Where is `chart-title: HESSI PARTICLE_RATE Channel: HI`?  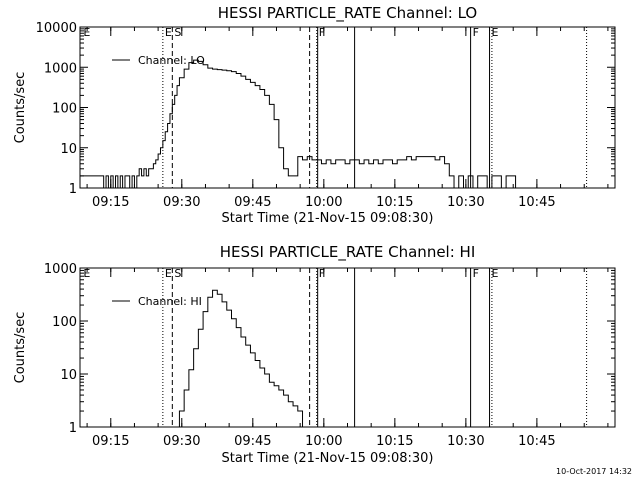
chart-title: HESSI PARTICLE_RATE Channel: HI is located at coordinates (348, 252).